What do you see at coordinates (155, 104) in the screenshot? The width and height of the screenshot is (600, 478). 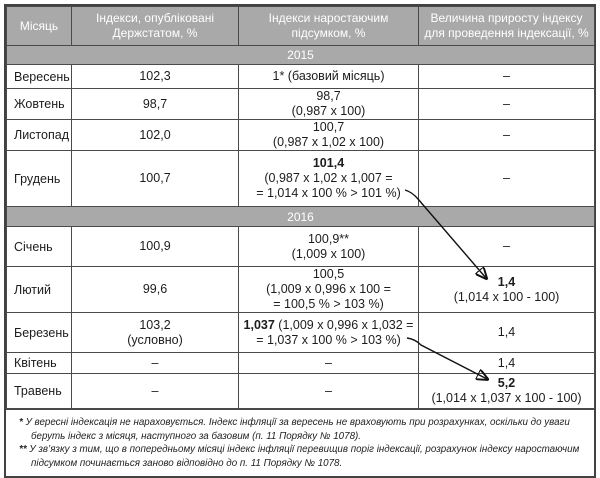 I see `cell-published: 98,7` at bounding box center [155, 104].